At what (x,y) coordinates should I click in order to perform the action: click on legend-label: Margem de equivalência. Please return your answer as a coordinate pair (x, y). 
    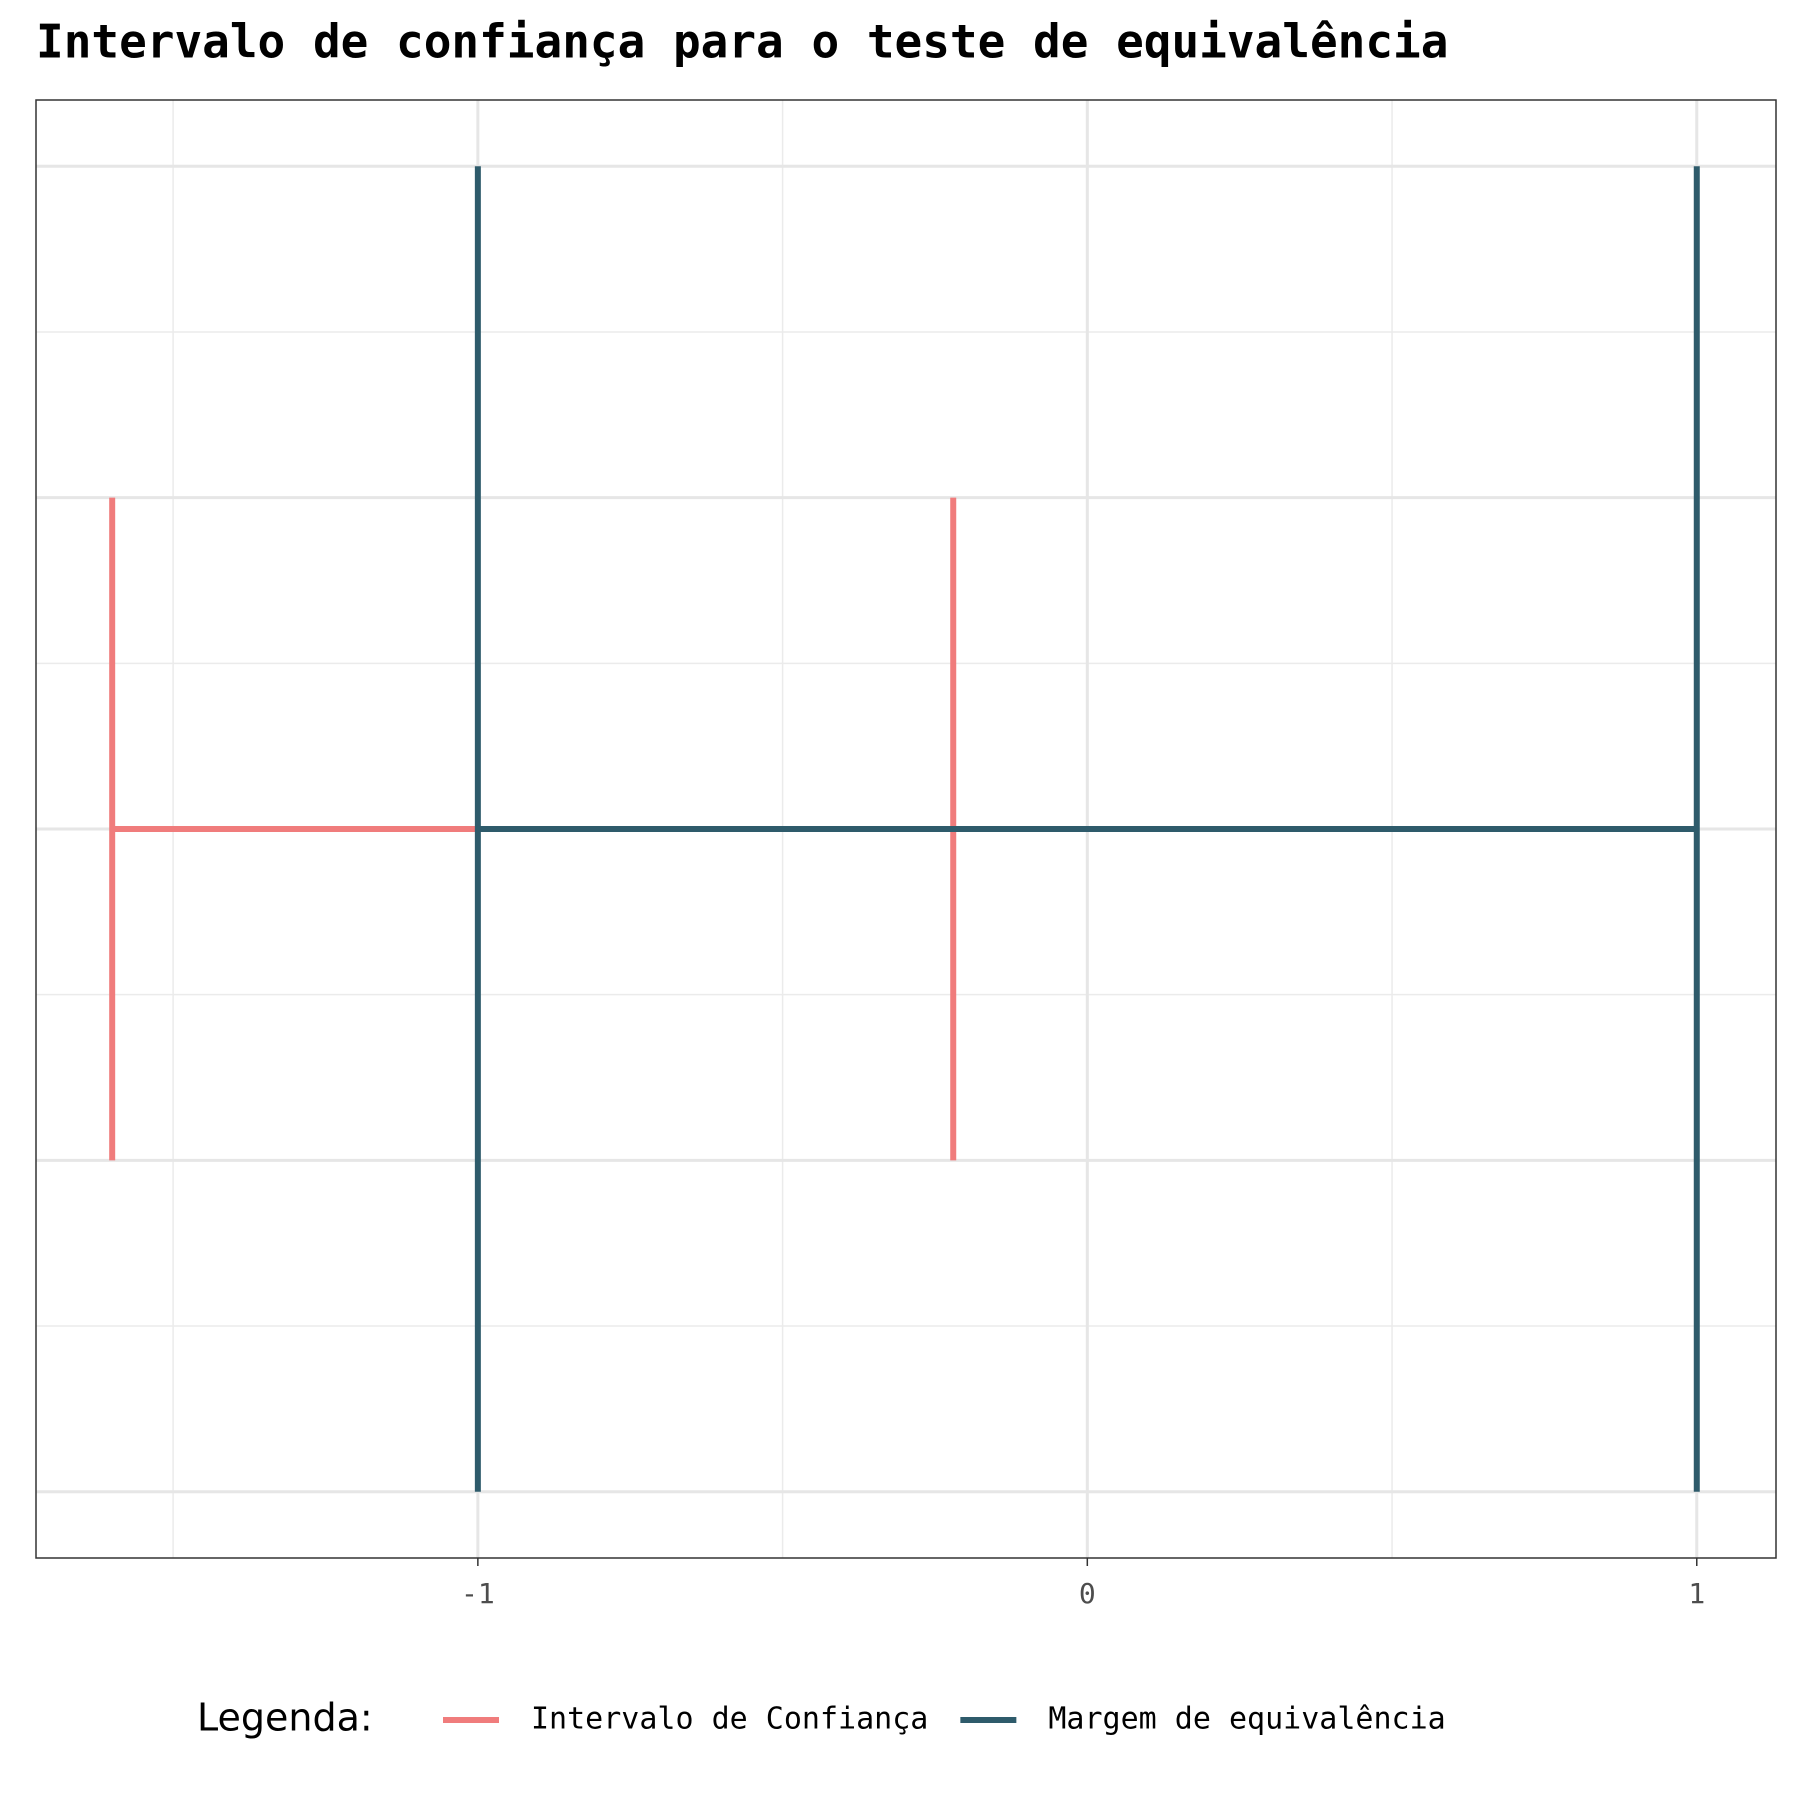
    Looking at the image, I should click on (1246, 1719).